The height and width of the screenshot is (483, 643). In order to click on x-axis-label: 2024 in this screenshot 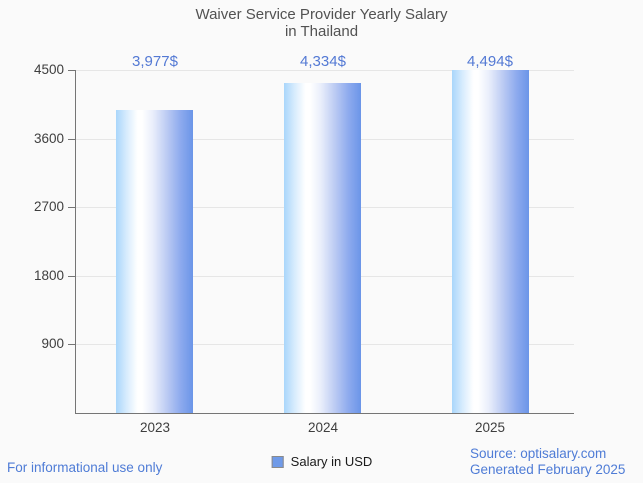, I will do `click(323, 427)`.